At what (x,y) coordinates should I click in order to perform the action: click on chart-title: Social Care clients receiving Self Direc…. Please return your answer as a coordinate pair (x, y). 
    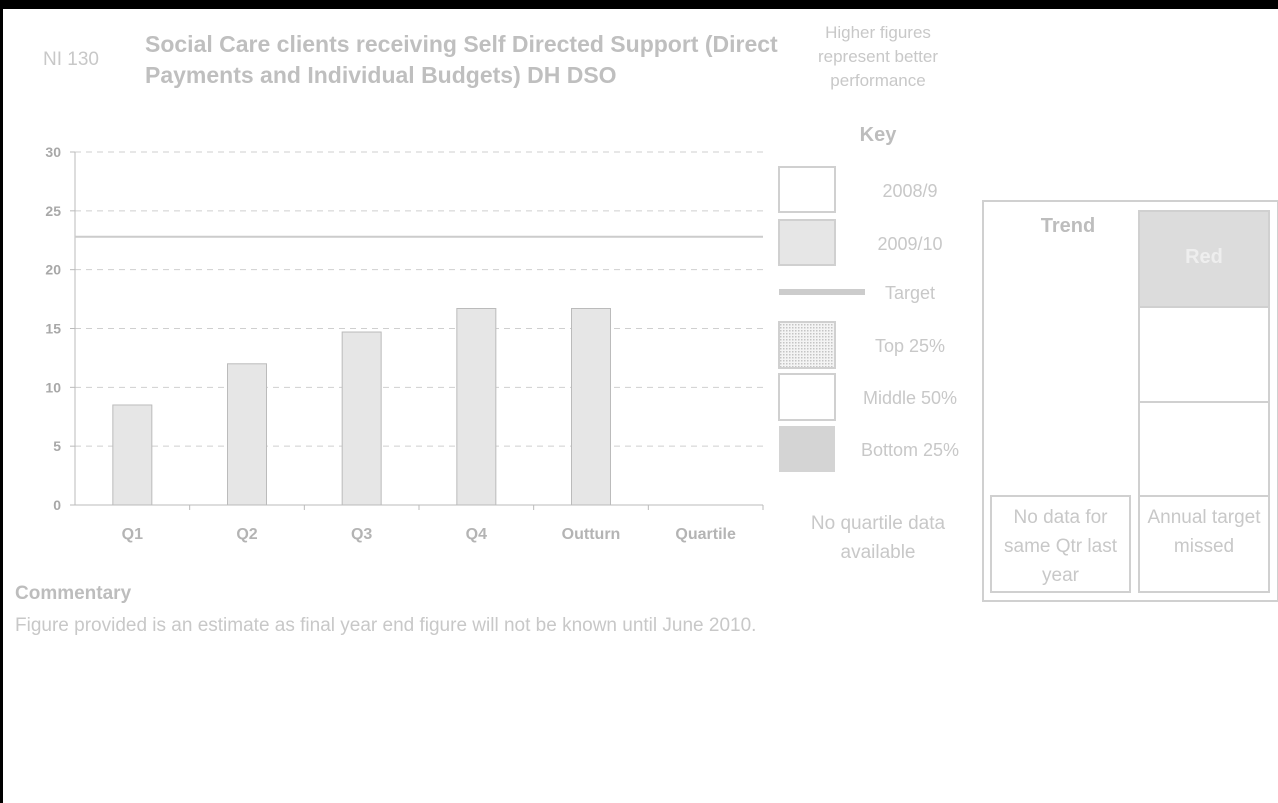
    Looking at the image, I should click on (461, 59).